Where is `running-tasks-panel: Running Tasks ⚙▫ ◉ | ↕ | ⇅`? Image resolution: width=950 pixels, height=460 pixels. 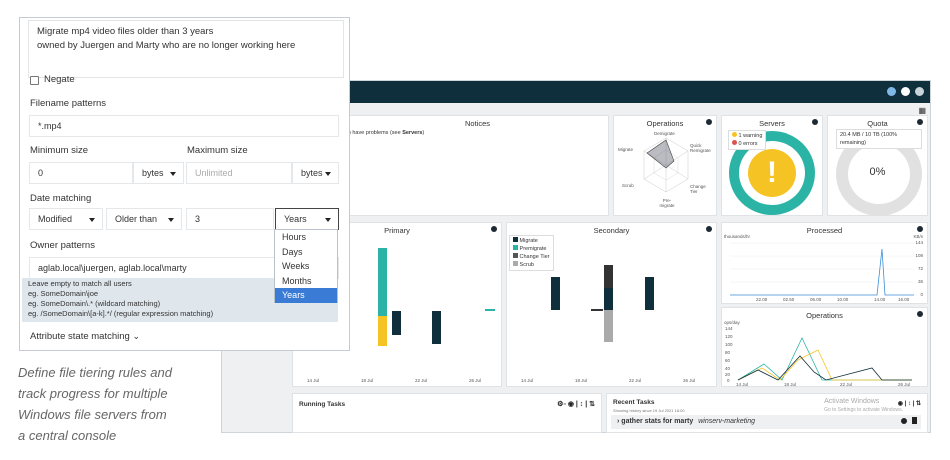
running-tasks-panel: Running Tasks ⚙▫ ◉ | ↕ | ⇅ is located at coordinates (447, 413).